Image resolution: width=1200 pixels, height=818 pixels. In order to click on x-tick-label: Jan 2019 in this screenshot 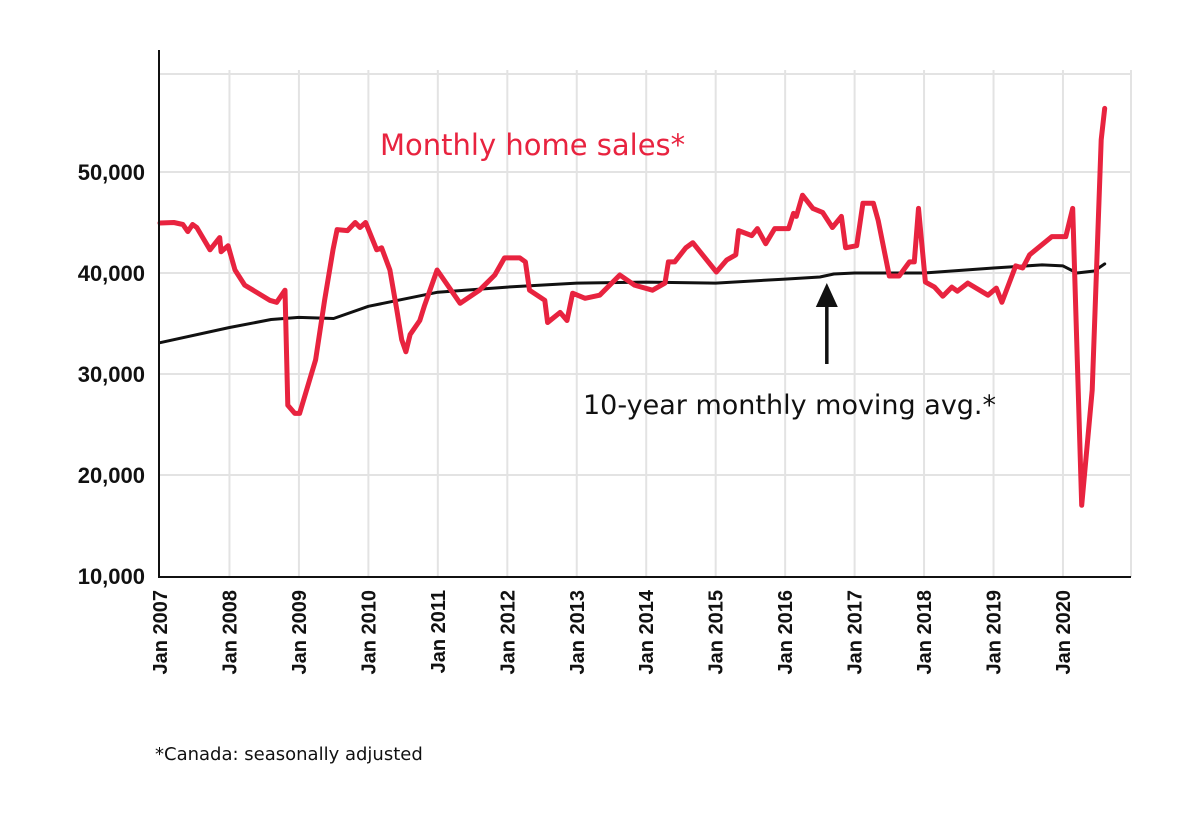, I will do `click(995, 632)`.